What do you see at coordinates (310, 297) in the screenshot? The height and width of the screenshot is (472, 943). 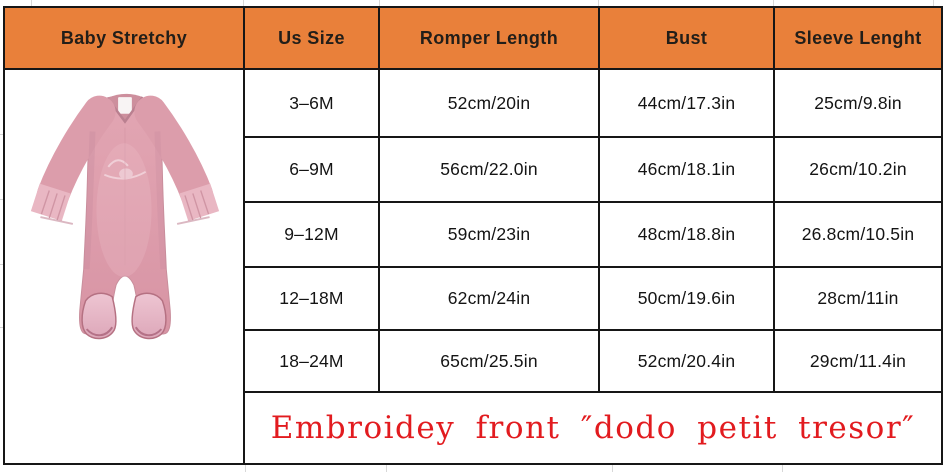 I see `row-3-us-size: 12–18M` at bounding box center [310, 297].